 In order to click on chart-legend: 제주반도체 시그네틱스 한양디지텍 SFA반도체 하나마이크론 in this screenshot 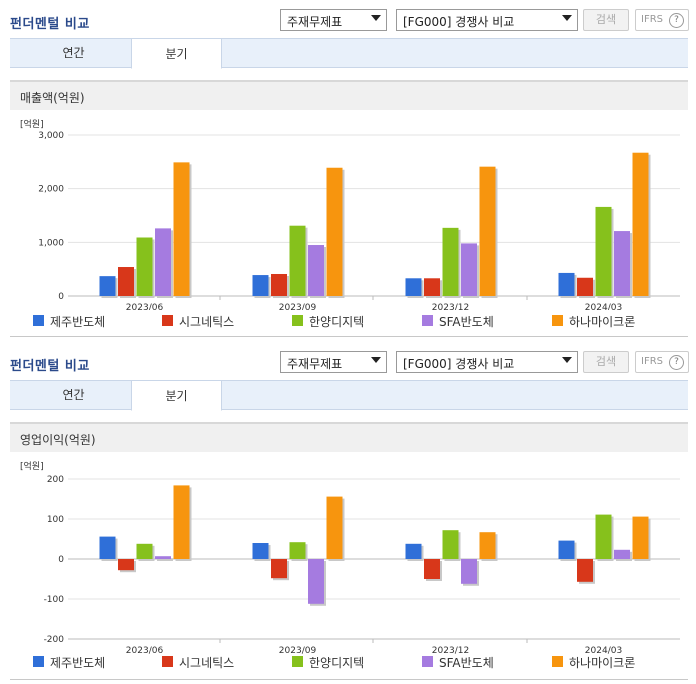, I will do `click(348, 662)`.